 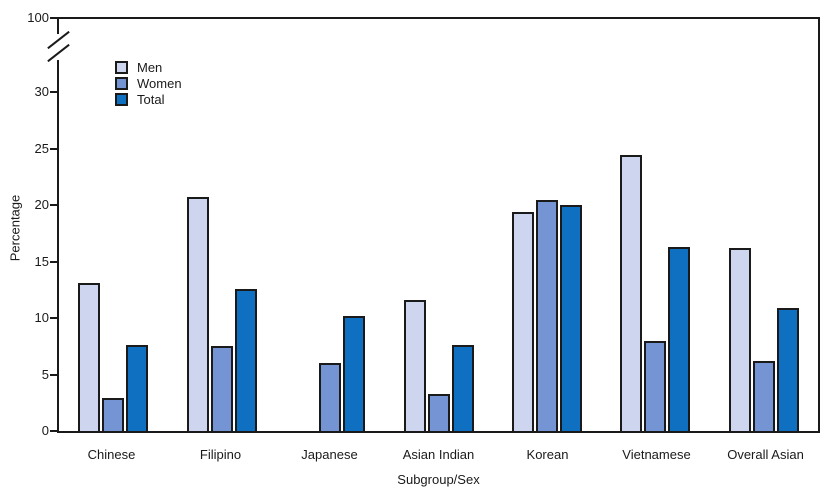 I want to click on bar-men-chinese, so click(x=89, y=357).